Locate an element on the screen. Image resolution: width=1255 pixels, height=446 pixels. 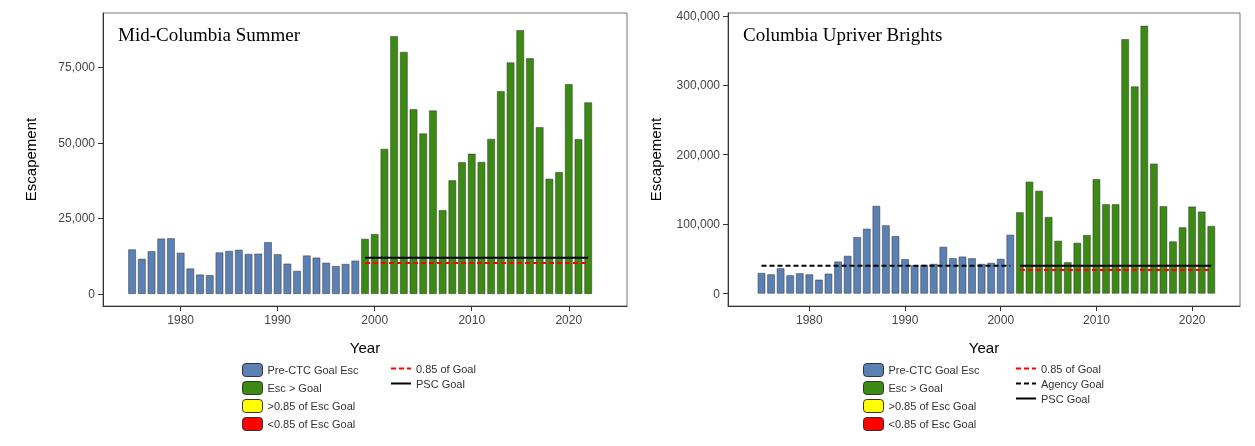
text: Mid-Columbia Summer is located at coordinates (209, 34).